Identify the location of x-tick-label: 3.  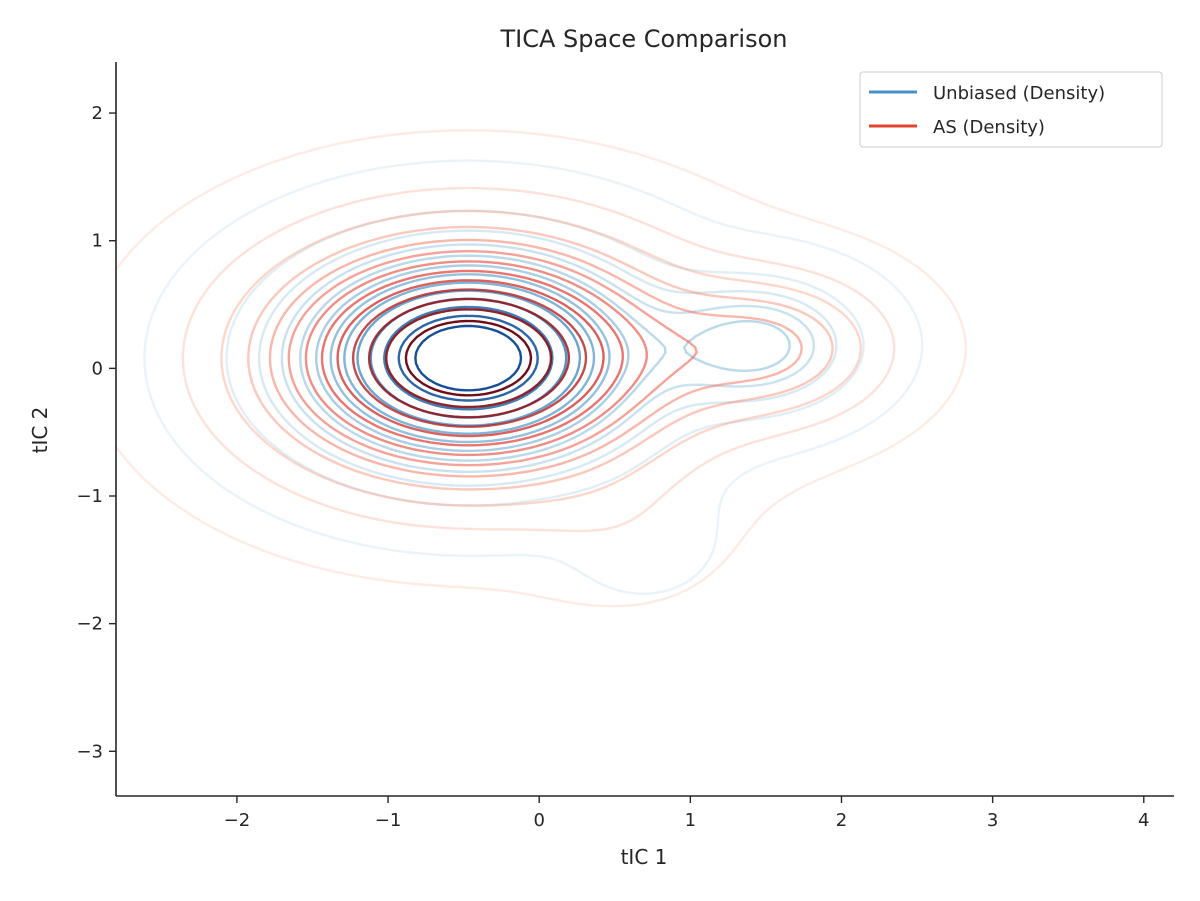
(992, 820).